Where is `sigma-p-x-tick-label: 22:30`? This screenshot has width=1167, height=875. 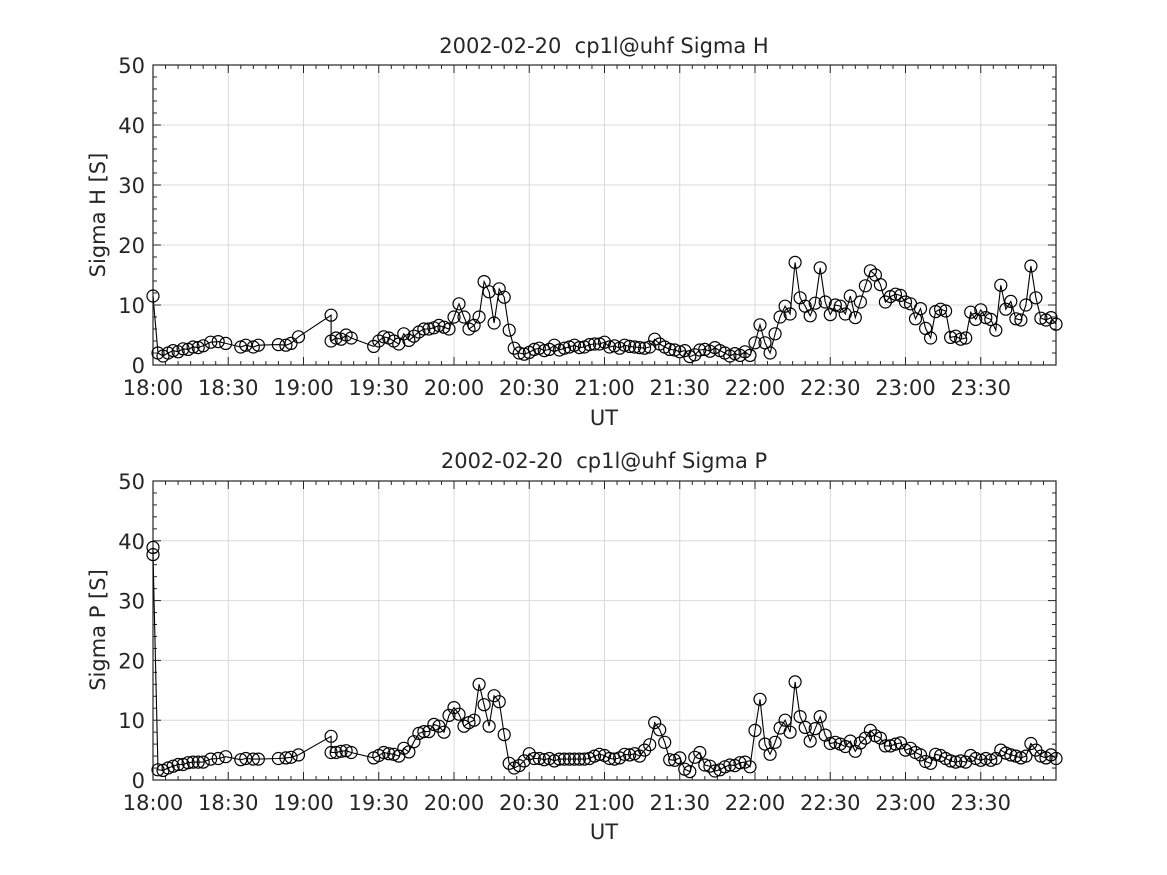
sigma-p-x-tick-label: 22:30 is located at coordinates (830, 803).